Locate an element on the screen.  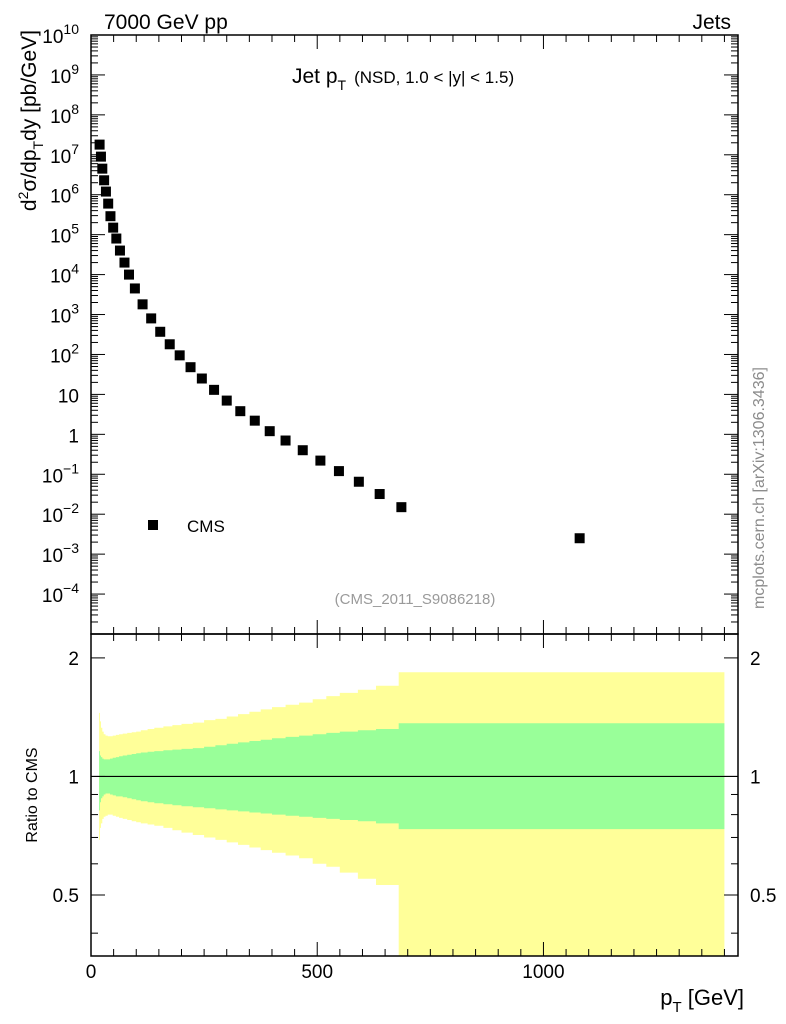
y-tick-label-exponent: −1 is located at coordinates (71, 468).